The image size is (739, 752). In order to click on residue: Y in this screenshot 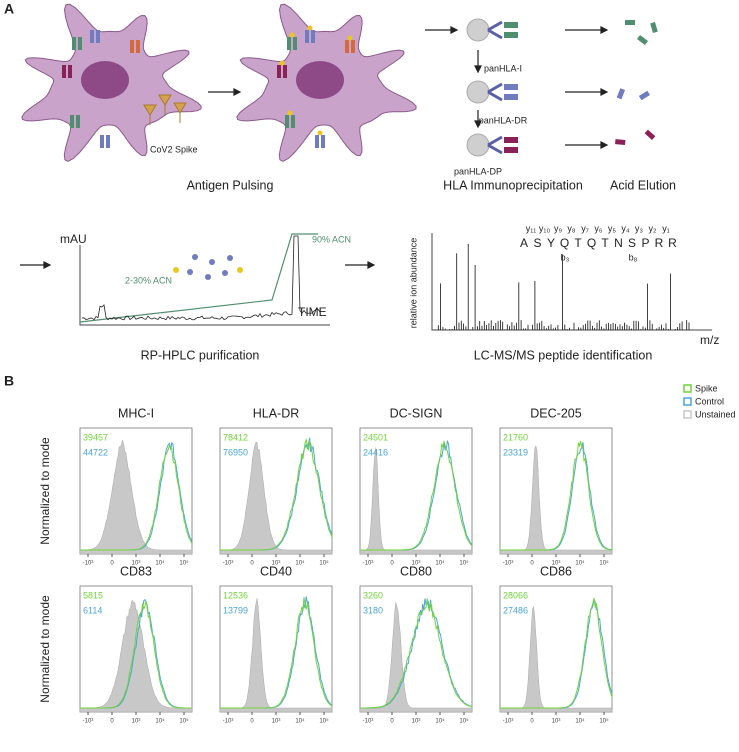, I will do `click(551, 243)`.